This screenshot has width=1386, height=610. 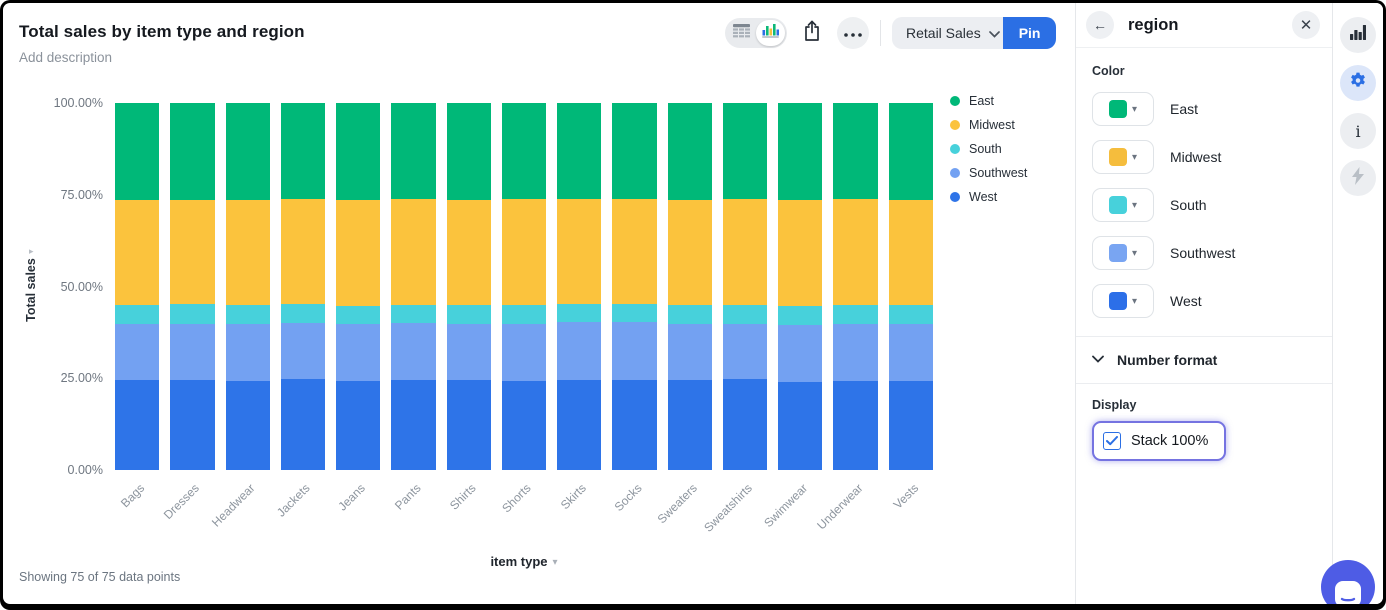 What do you see at coordinates (1159, 441) in the screenshot?
I see `stack-100-control: Stack 100%` at bounding box center [1159, 441].